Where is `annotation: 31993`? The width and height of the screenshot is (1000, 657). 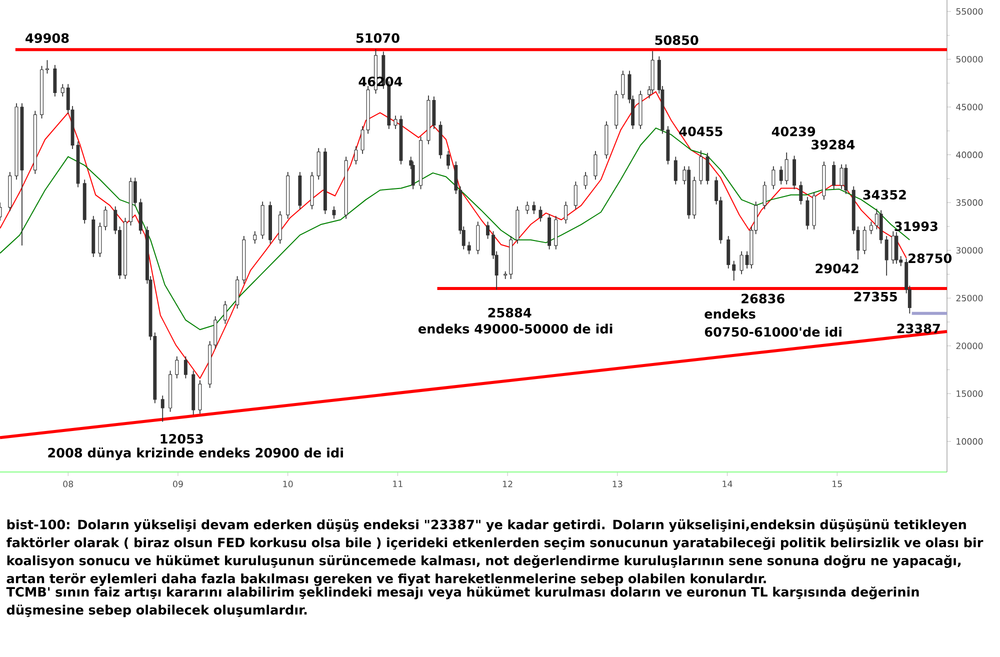 annotation: 31993 is located at coordinates (916, 226).